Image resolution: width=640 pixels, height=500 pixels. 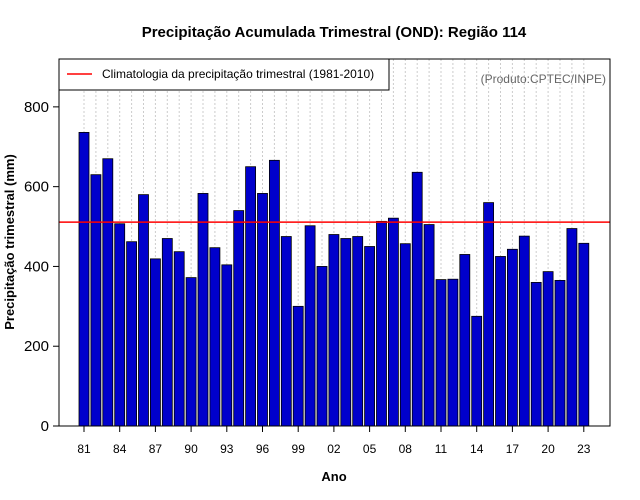 What do you see at coordinates (131, 334) in the screenshot?
I see `bar-1985` at bounding box center [131, 334].